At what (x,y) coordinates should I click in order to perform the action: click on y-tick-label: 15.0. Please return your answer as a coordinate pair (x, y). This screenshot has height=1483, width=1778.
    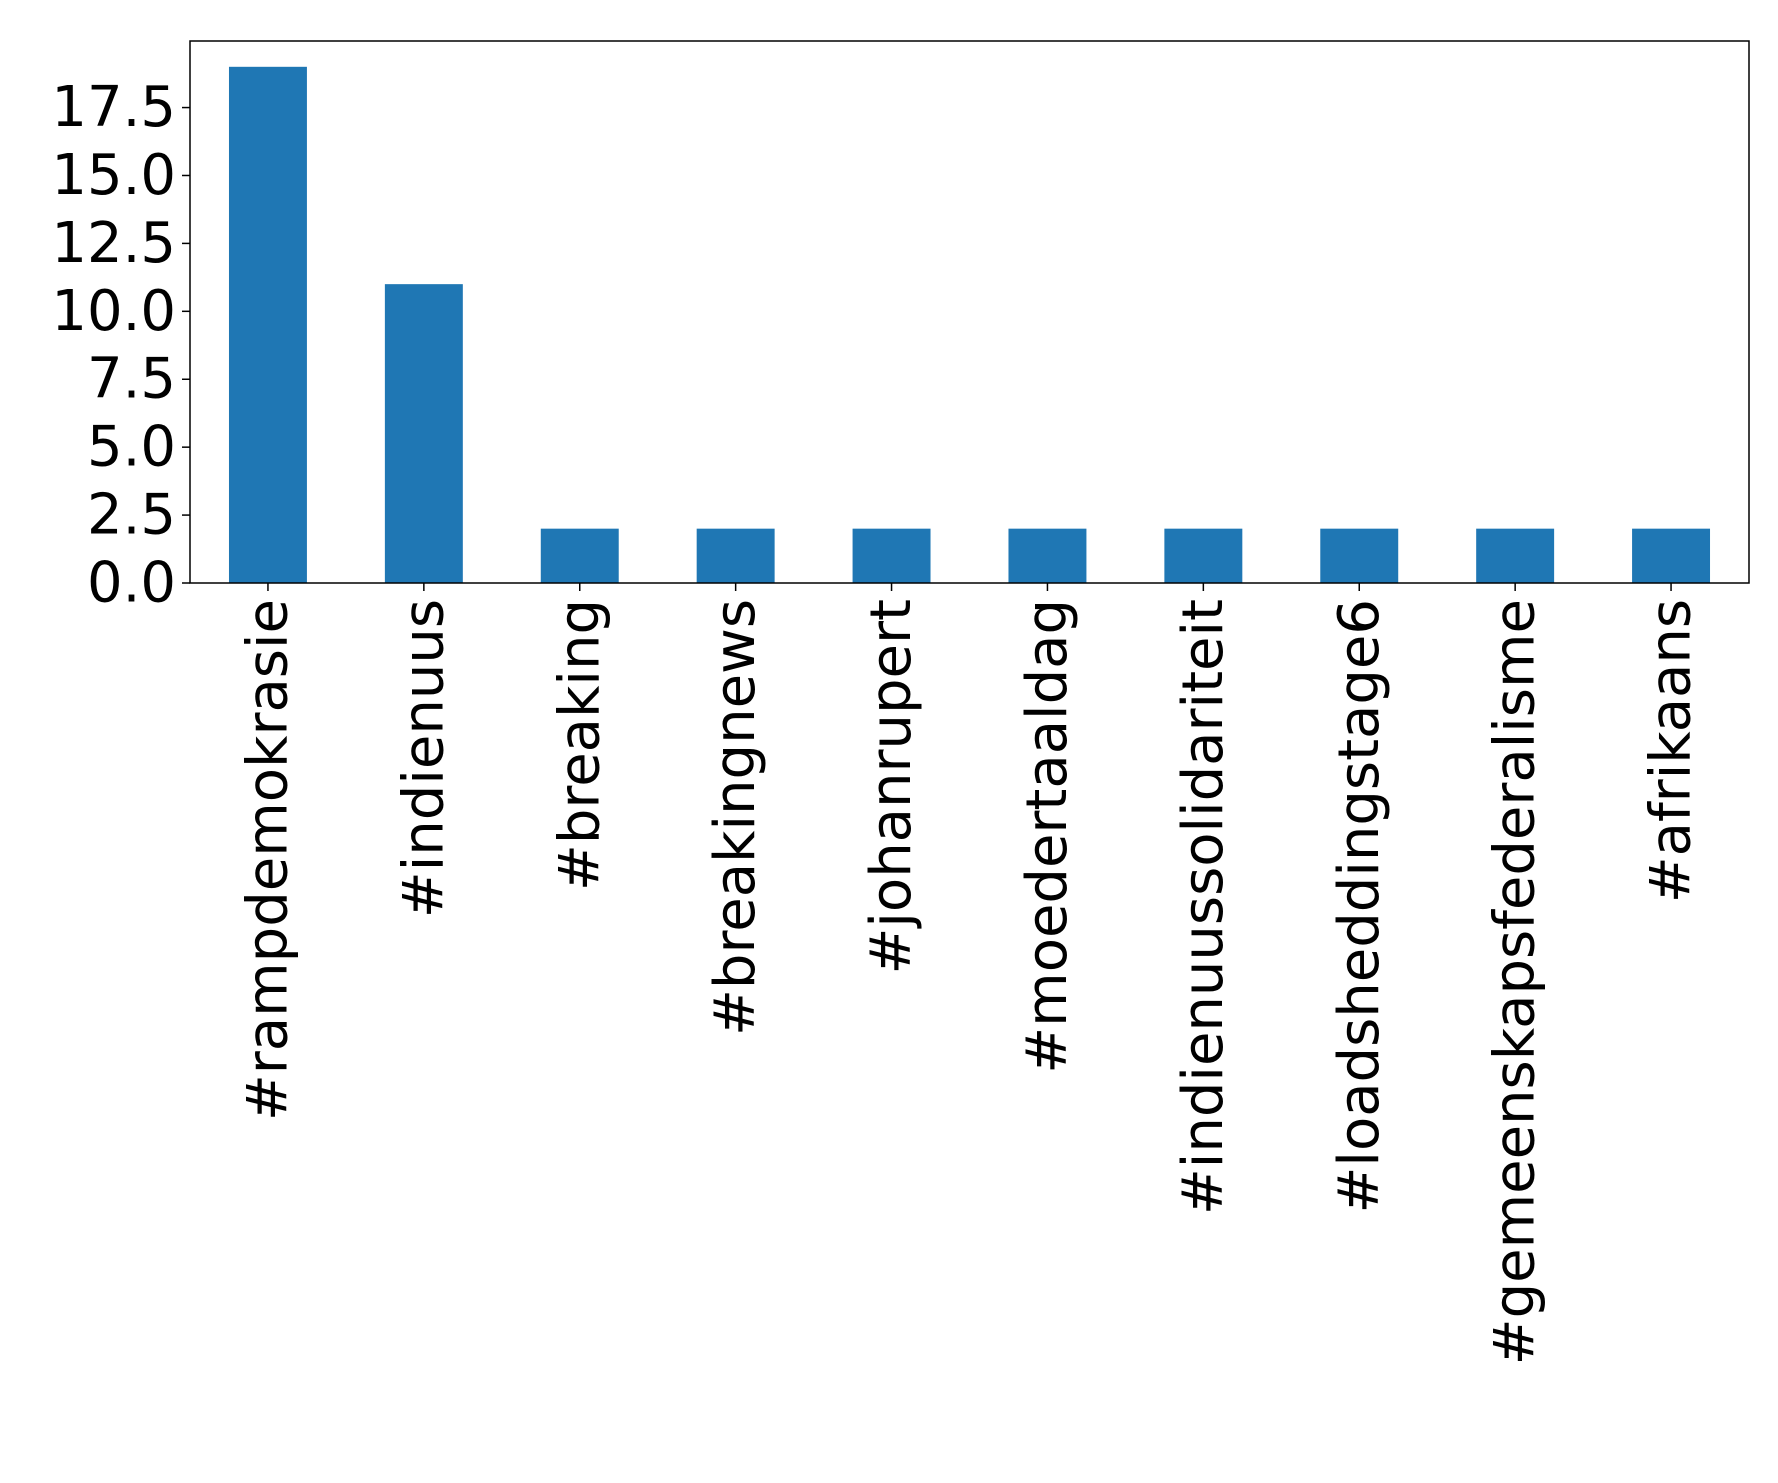
    Looking at the image, I should click on (113, 175).